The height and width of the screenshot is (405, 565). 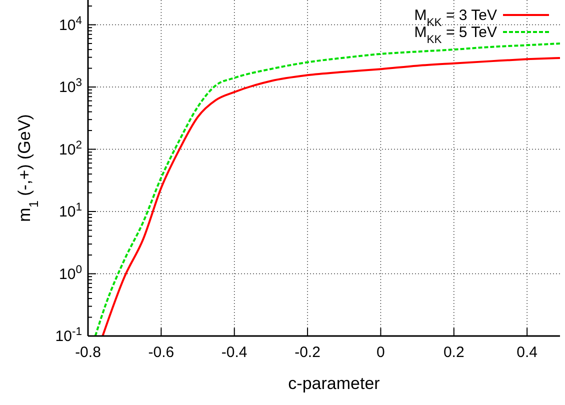 What do you see at coordinates (68, 335) in the screenshot?
I see `y-tick-label: 10$^{-1}$` at bounding box center [68, 335].